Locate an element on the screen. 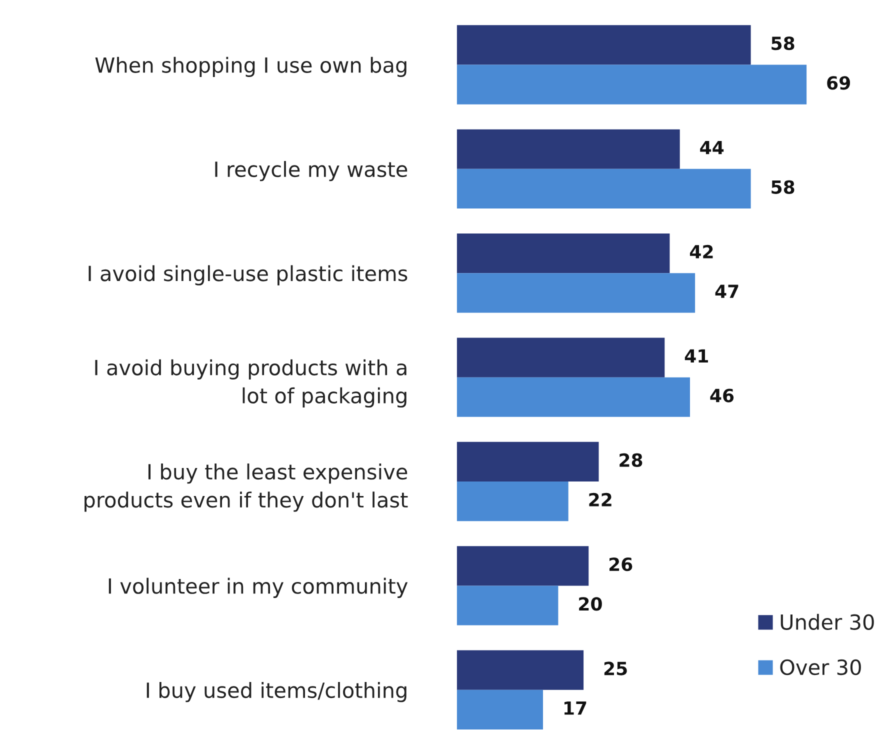  legend-label: Under 30 is located at coordinates (827, 622).